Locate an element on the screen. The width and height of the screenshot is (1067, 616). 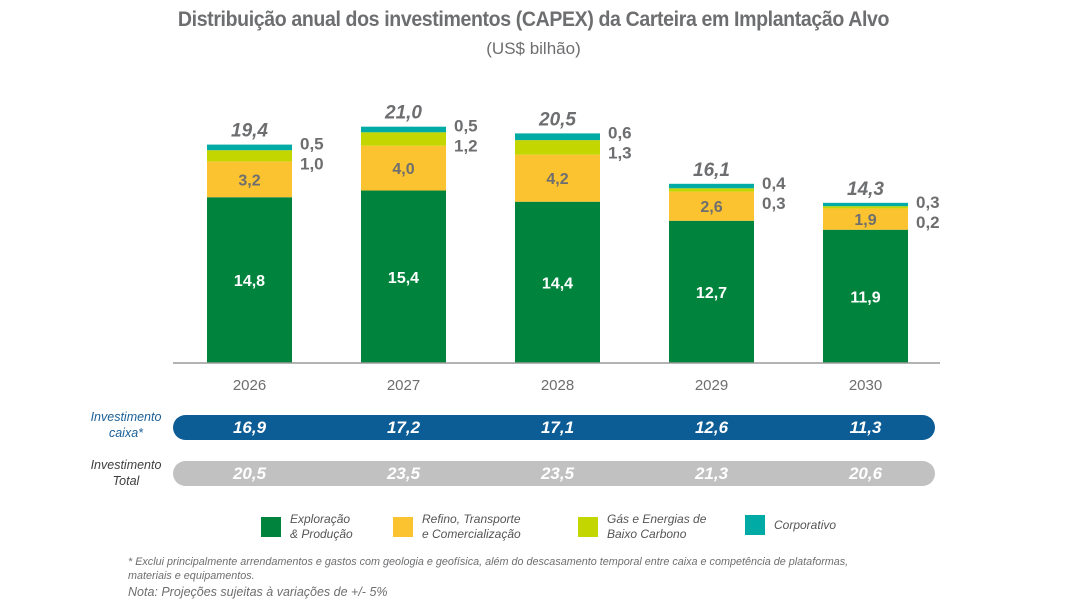
total-label-2029: 16,1 is located at coordinates (711, 170).